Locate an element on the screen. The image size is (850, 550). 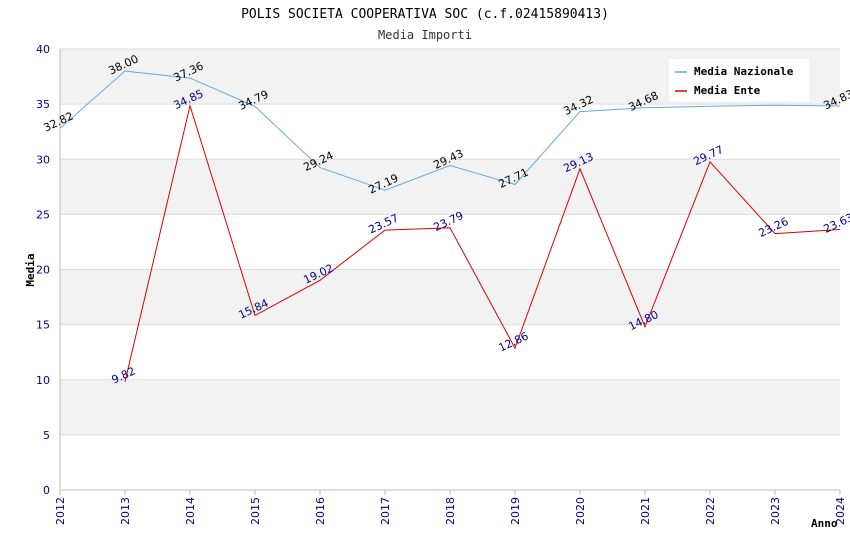
x-tick-label: 2021 is located at coordinates (645, 511).